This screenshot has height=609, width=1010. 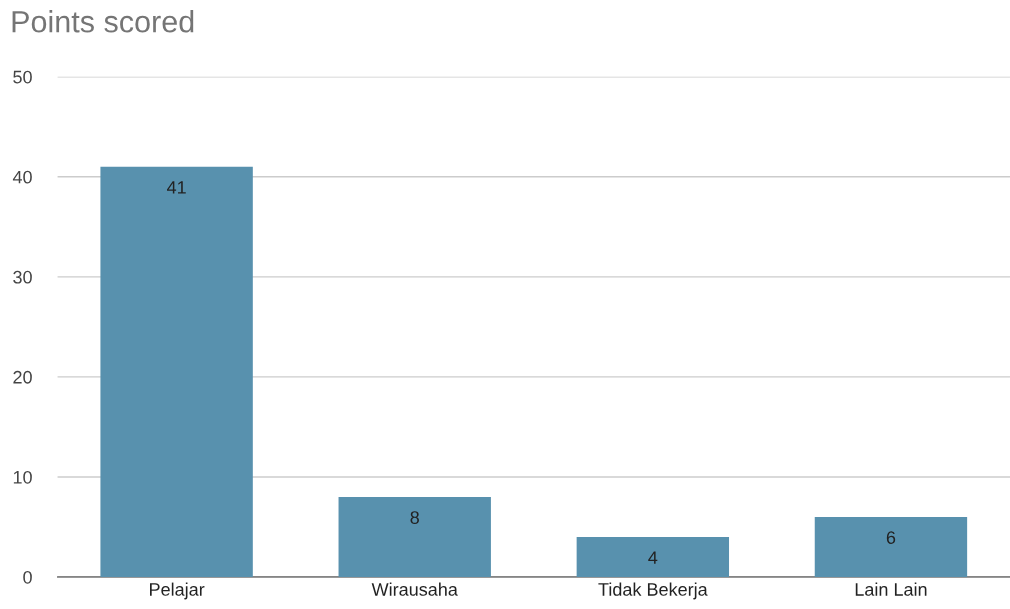 What do you see at coordinates (891, 589) in the screenshot?
I see `x-tick-label: Lain Lain` at bounding box center [891, 589].